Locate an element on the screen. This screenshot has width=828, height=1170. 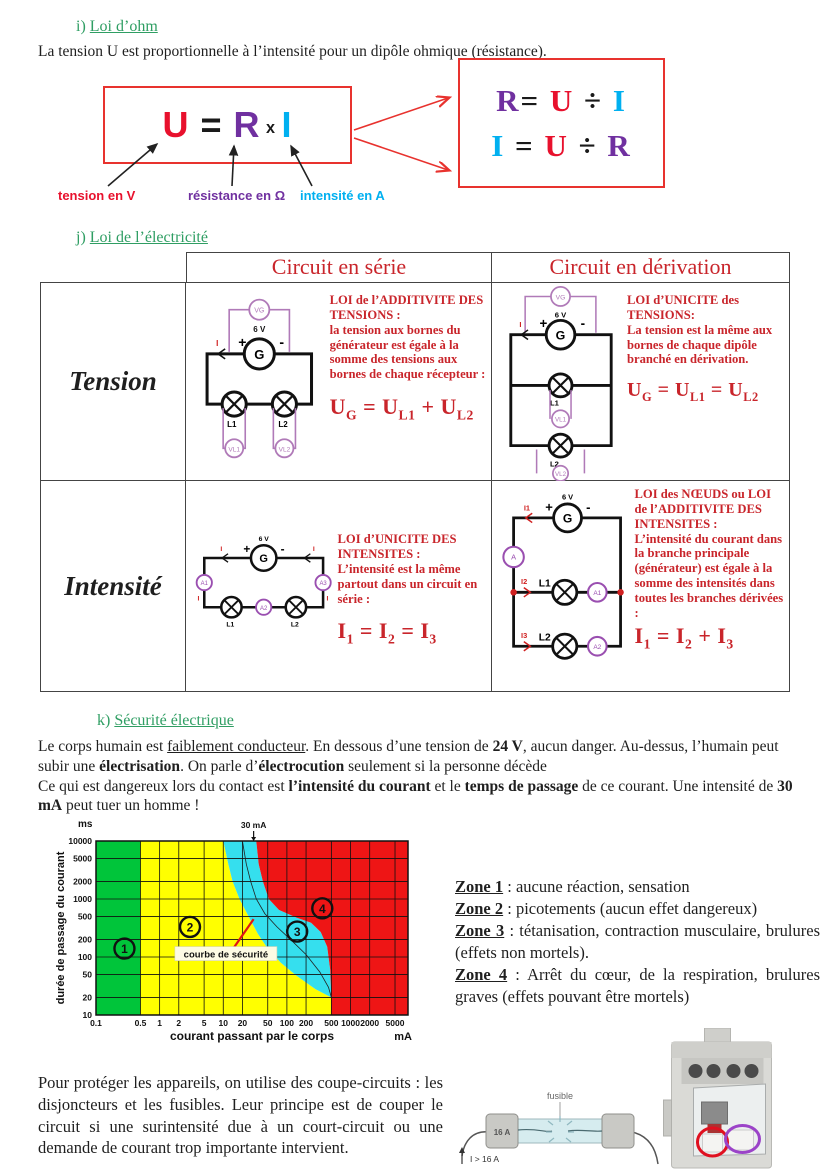
spark-icon is located at coordinates (560, 1129).